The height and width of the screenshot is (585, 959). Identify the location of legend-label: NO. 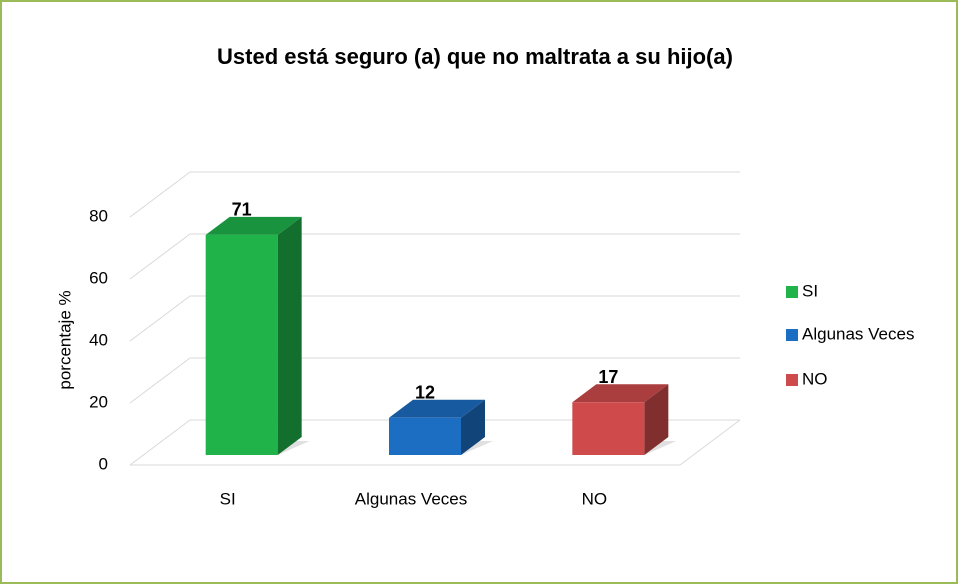
(815, 378).